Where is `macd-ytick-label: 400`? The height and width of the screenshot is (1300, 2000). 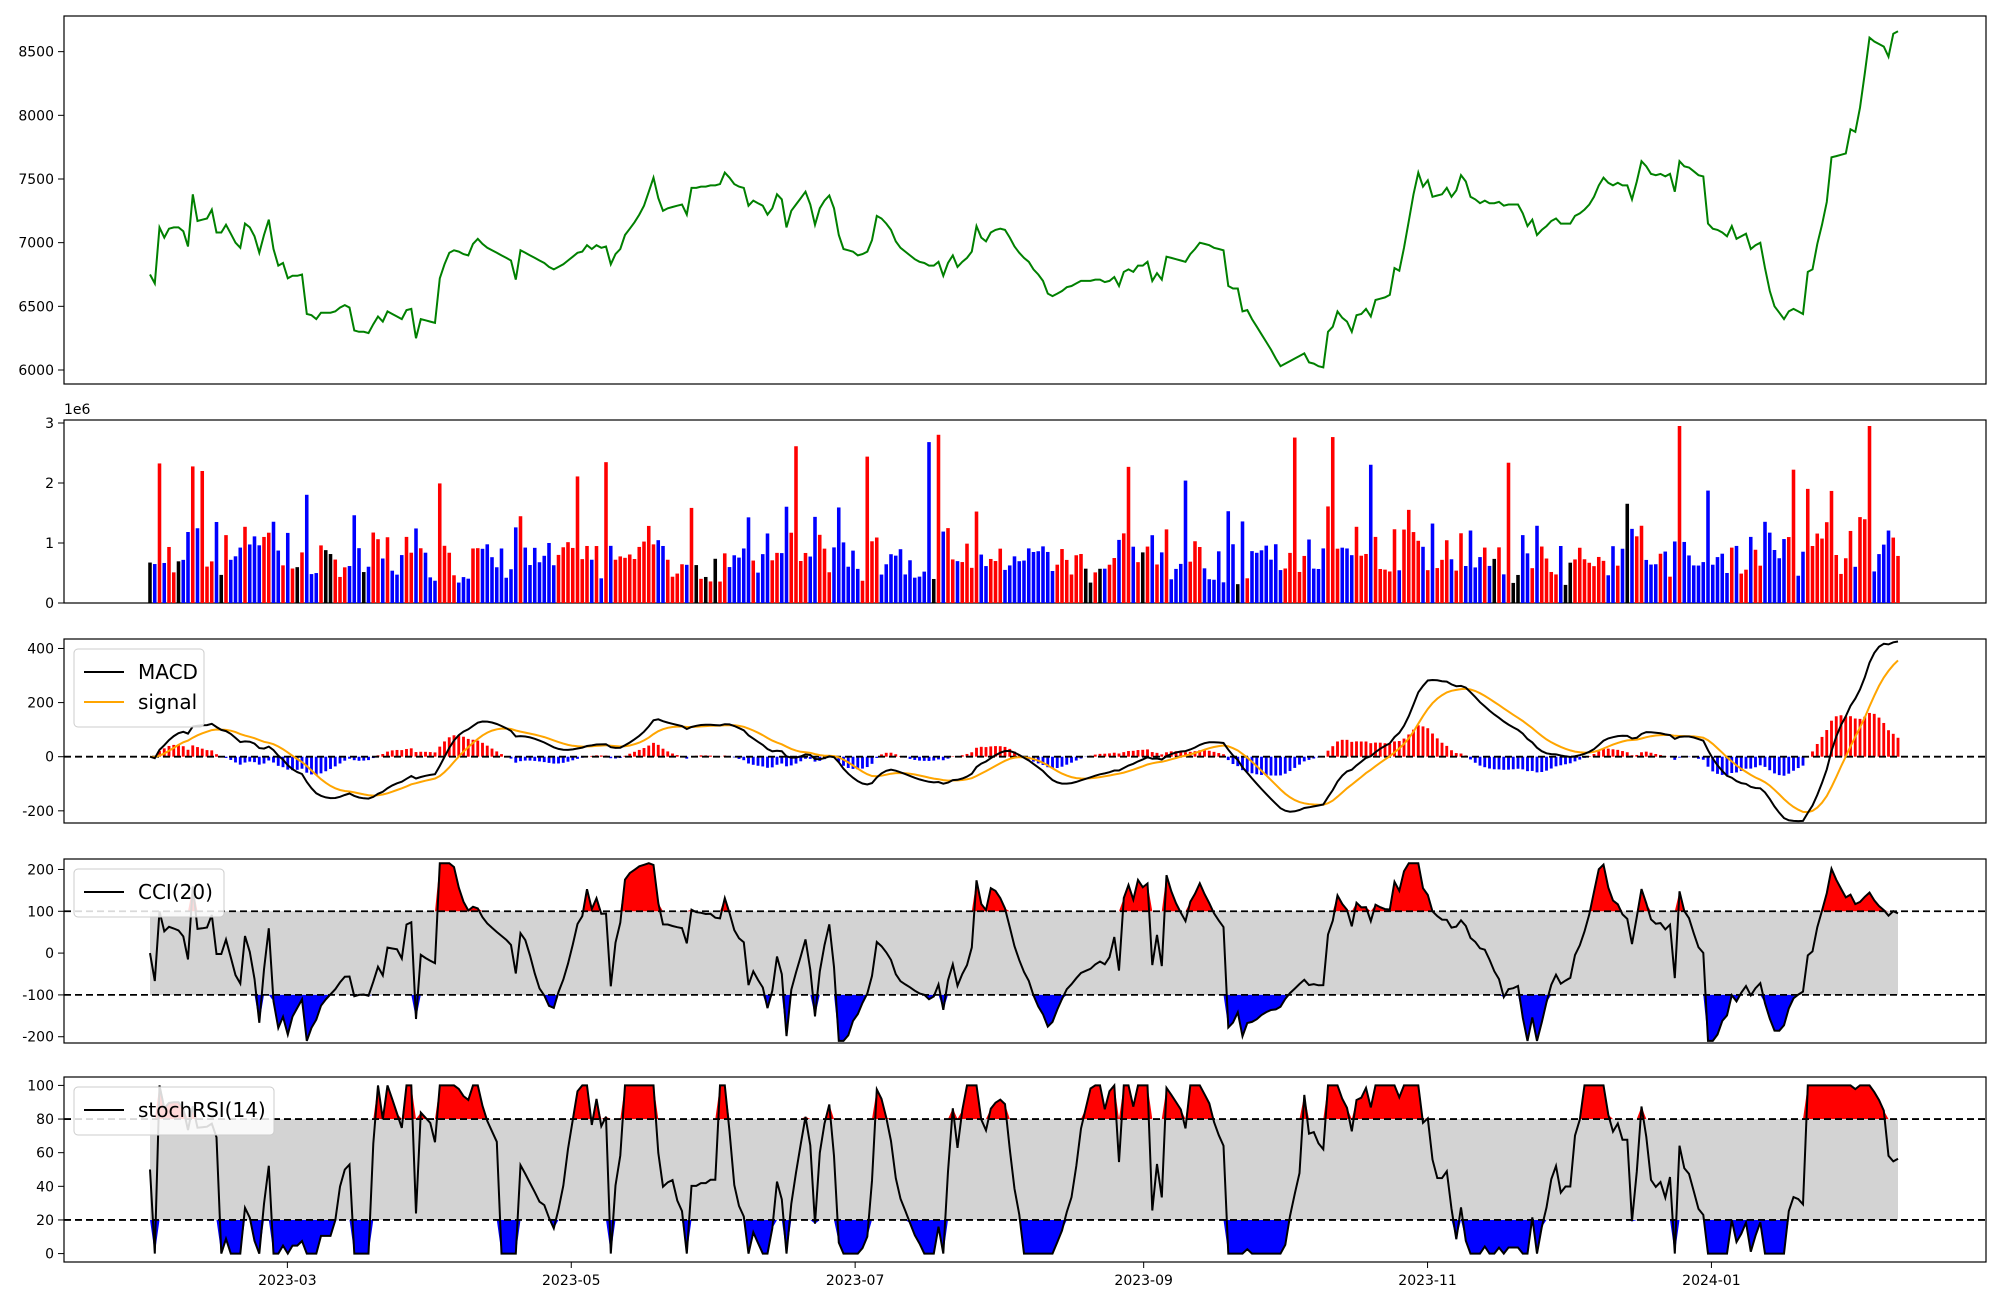
macd-ytick-label: 400 is located at coordinates (40, 649).